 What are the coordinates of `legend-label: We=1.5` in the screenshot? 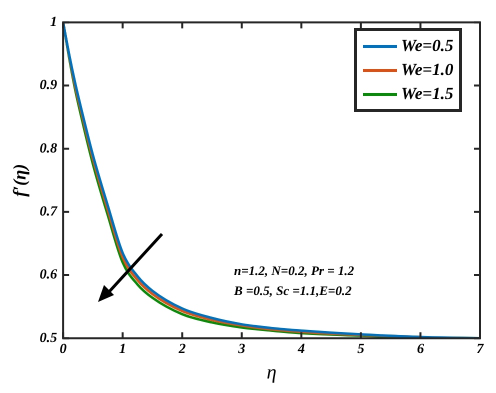 It's located at (427, 94).